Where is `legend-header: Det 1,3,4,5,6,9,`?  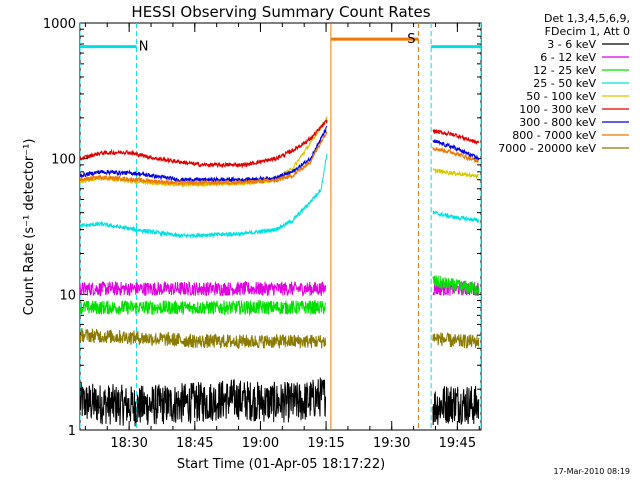 legend-header: Det 1,3,4,5,6,9, is located at coordinates (587, 18).